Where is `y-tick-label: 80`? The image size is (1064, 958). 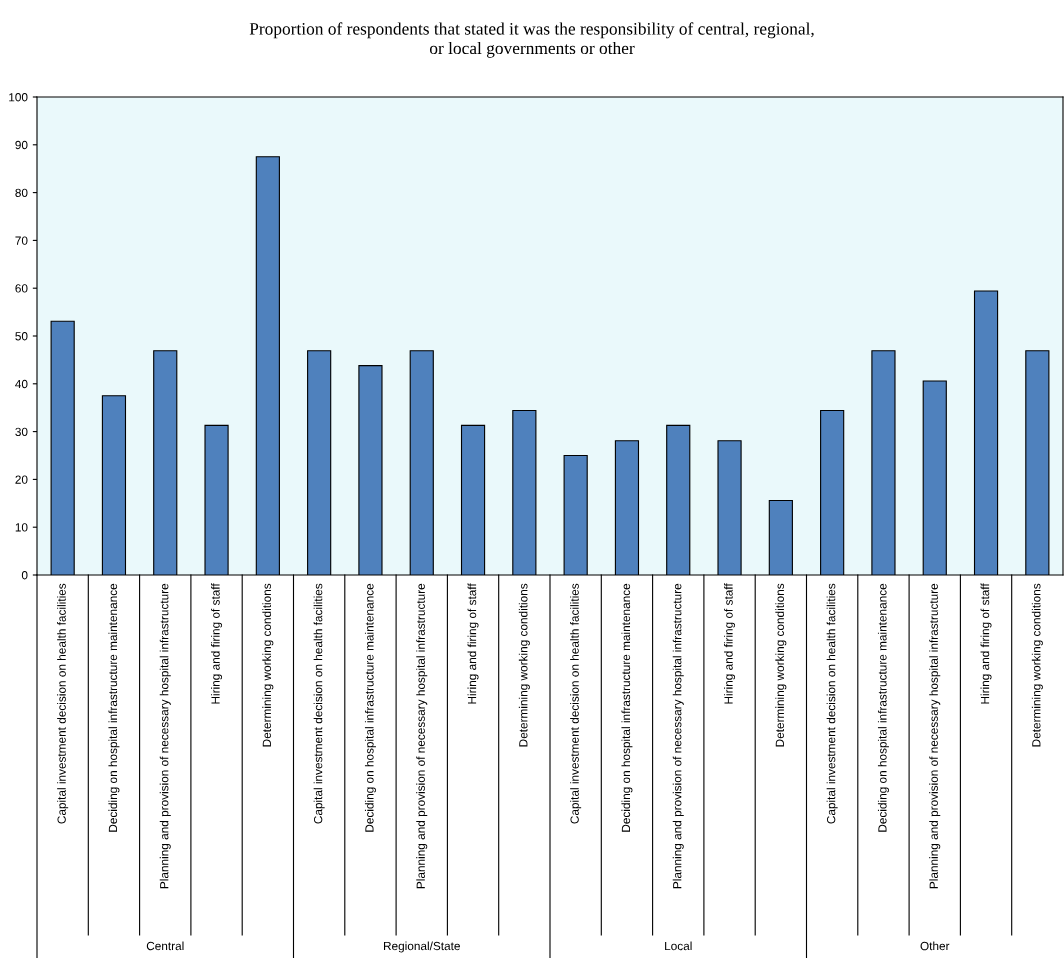
y-tick-label: 80 is located at coordinates (21, 192).